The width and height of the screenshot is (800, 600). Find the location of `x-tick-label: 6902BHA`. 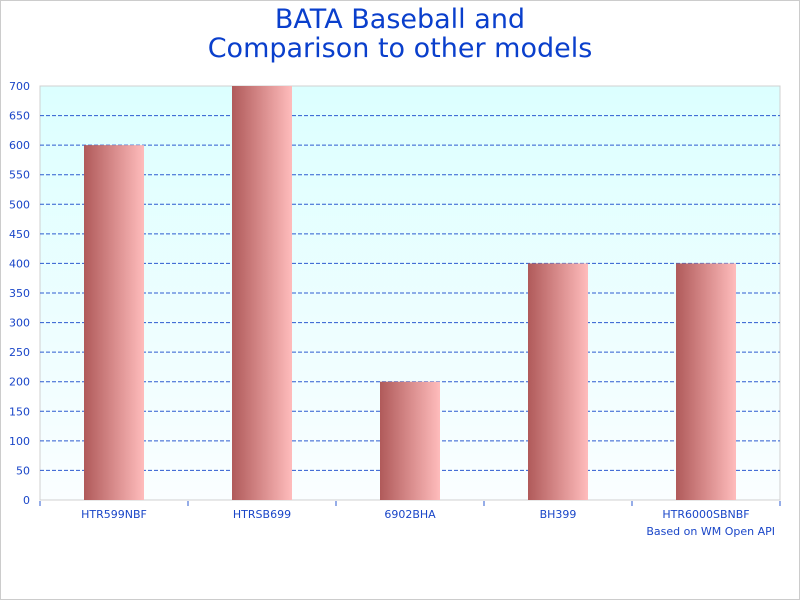

x-tick-label: 6902BHA is located at coordinates (410, 514).